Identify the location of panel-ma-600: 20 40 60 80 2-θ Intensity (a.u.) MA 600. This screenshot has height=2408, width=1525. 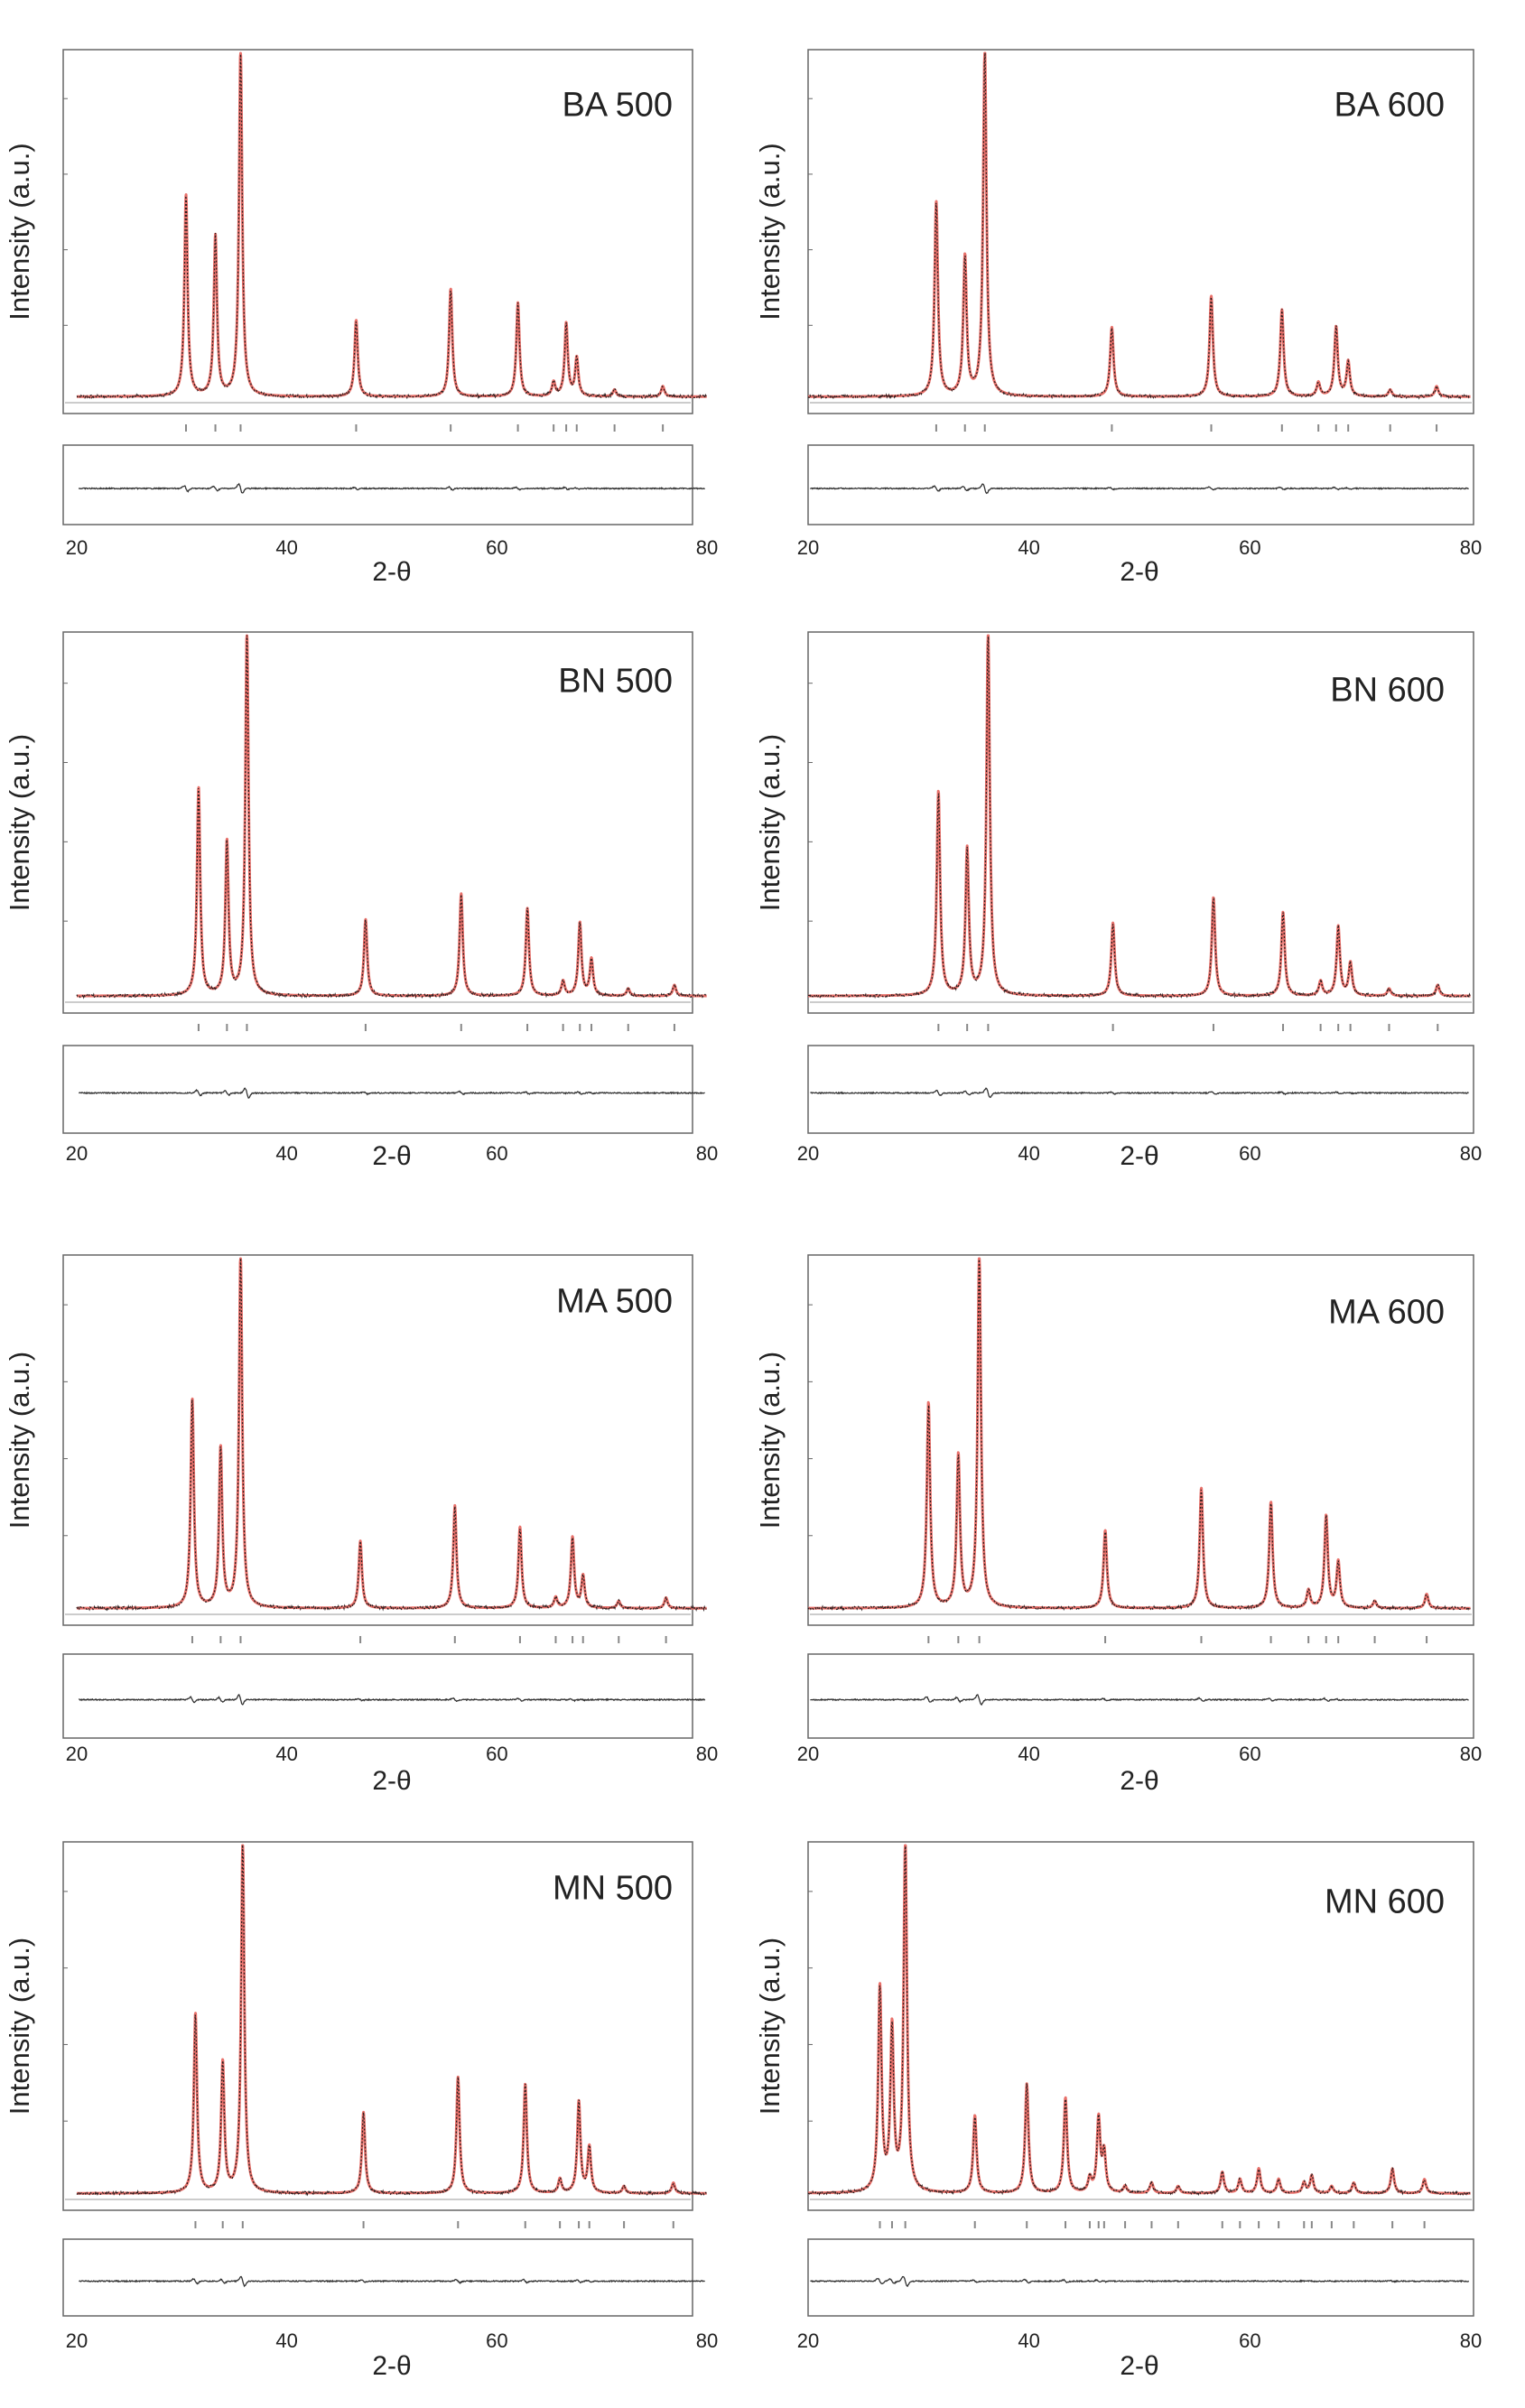
(1118, 1525).